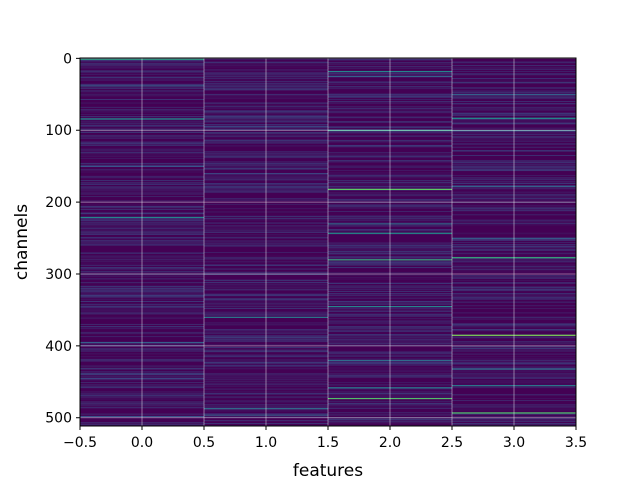 The height and width of the screenshot is (480, 640). Describe the element at coordinates (80, 443) in the screenshot. I see `x-tick-label: −0.5` at that location.